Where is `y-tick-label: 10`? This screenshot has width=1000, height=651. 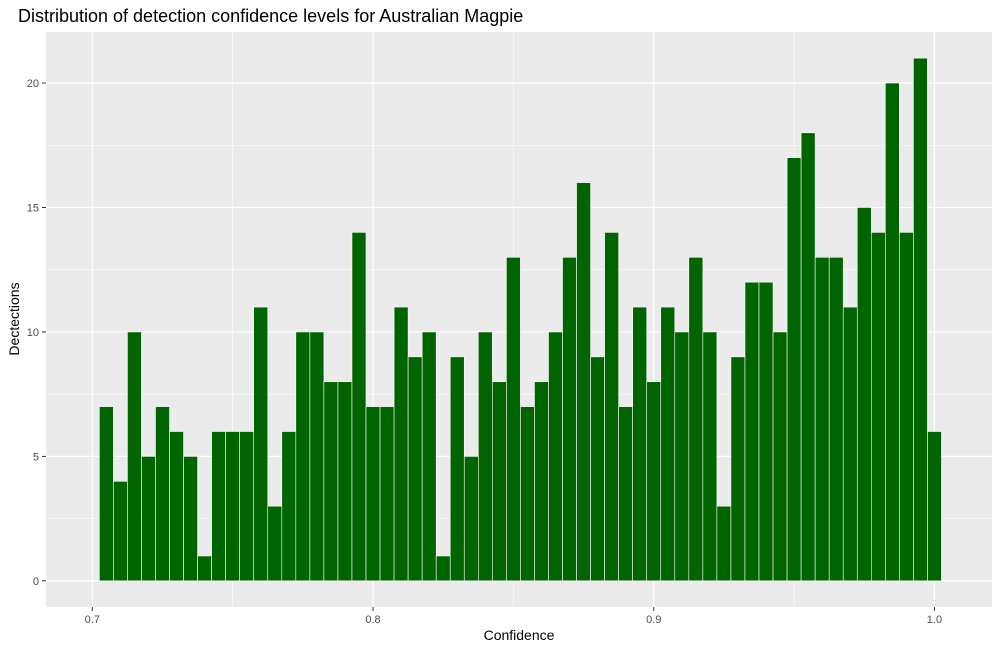
y-tick-label: 10 is located at coordinates (33, 333).